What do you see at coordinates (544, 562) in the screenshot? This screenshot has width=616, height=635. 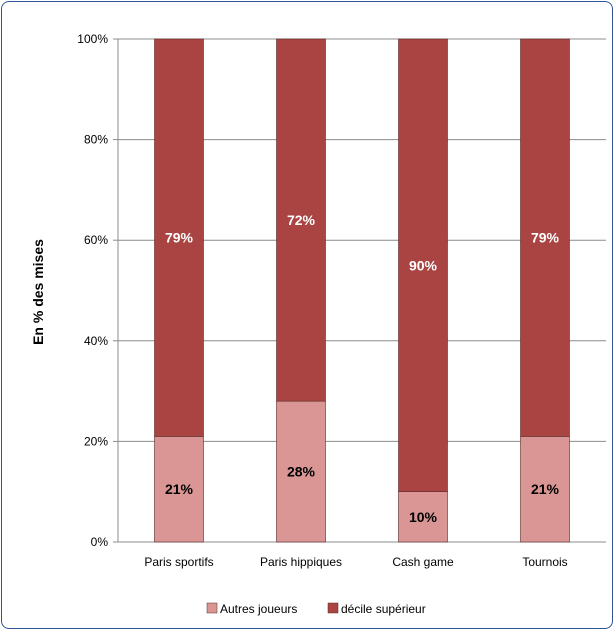 I see `x-tick-label: Tournois` at bounding box center [544, 562].